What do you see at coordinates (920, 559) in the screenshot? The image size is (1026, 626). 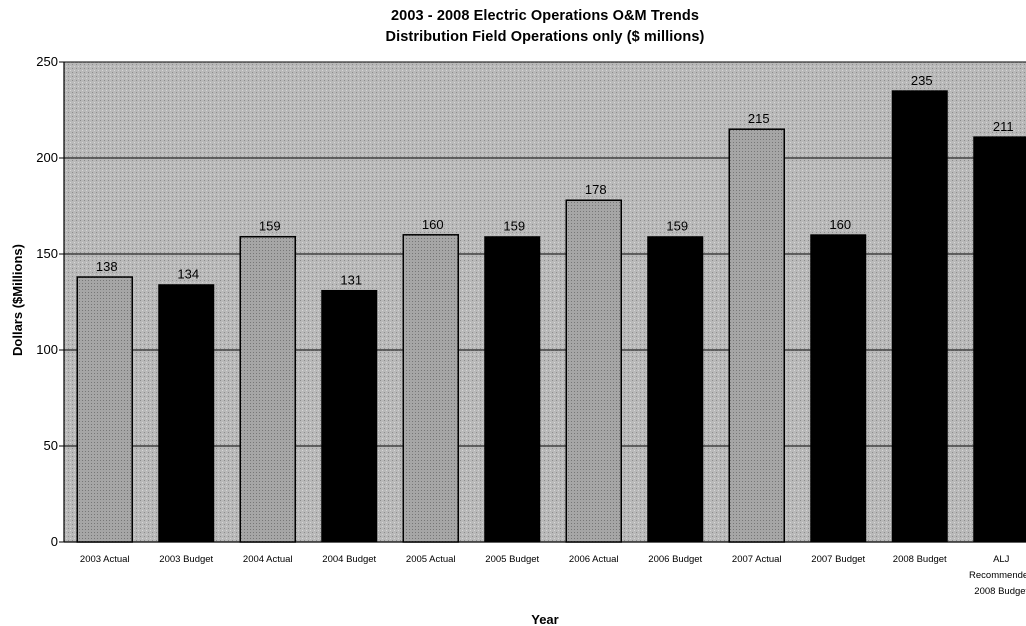 I see `x-tick-label: 2008 Budget` at bounding box center [920, 559].